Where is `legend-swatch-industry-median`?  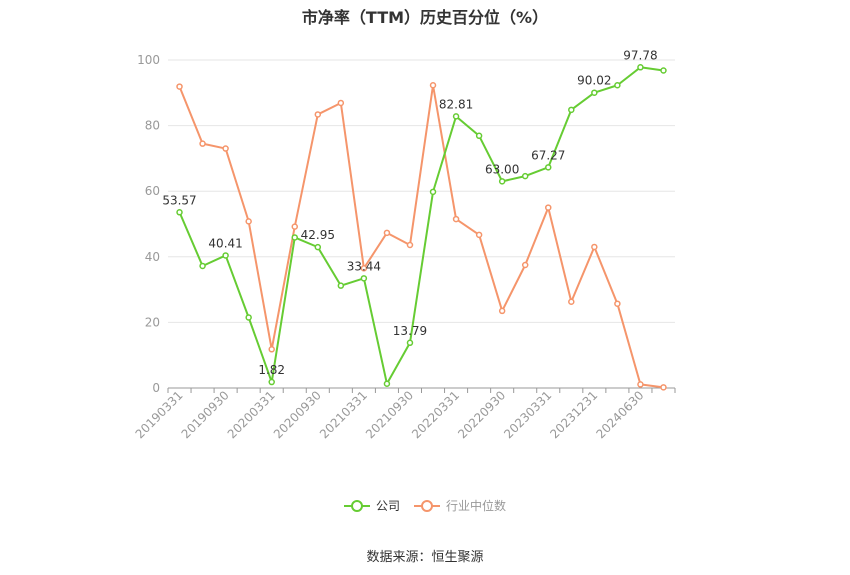 legend-swatch-industry-median is located at coordinates (427, 506).